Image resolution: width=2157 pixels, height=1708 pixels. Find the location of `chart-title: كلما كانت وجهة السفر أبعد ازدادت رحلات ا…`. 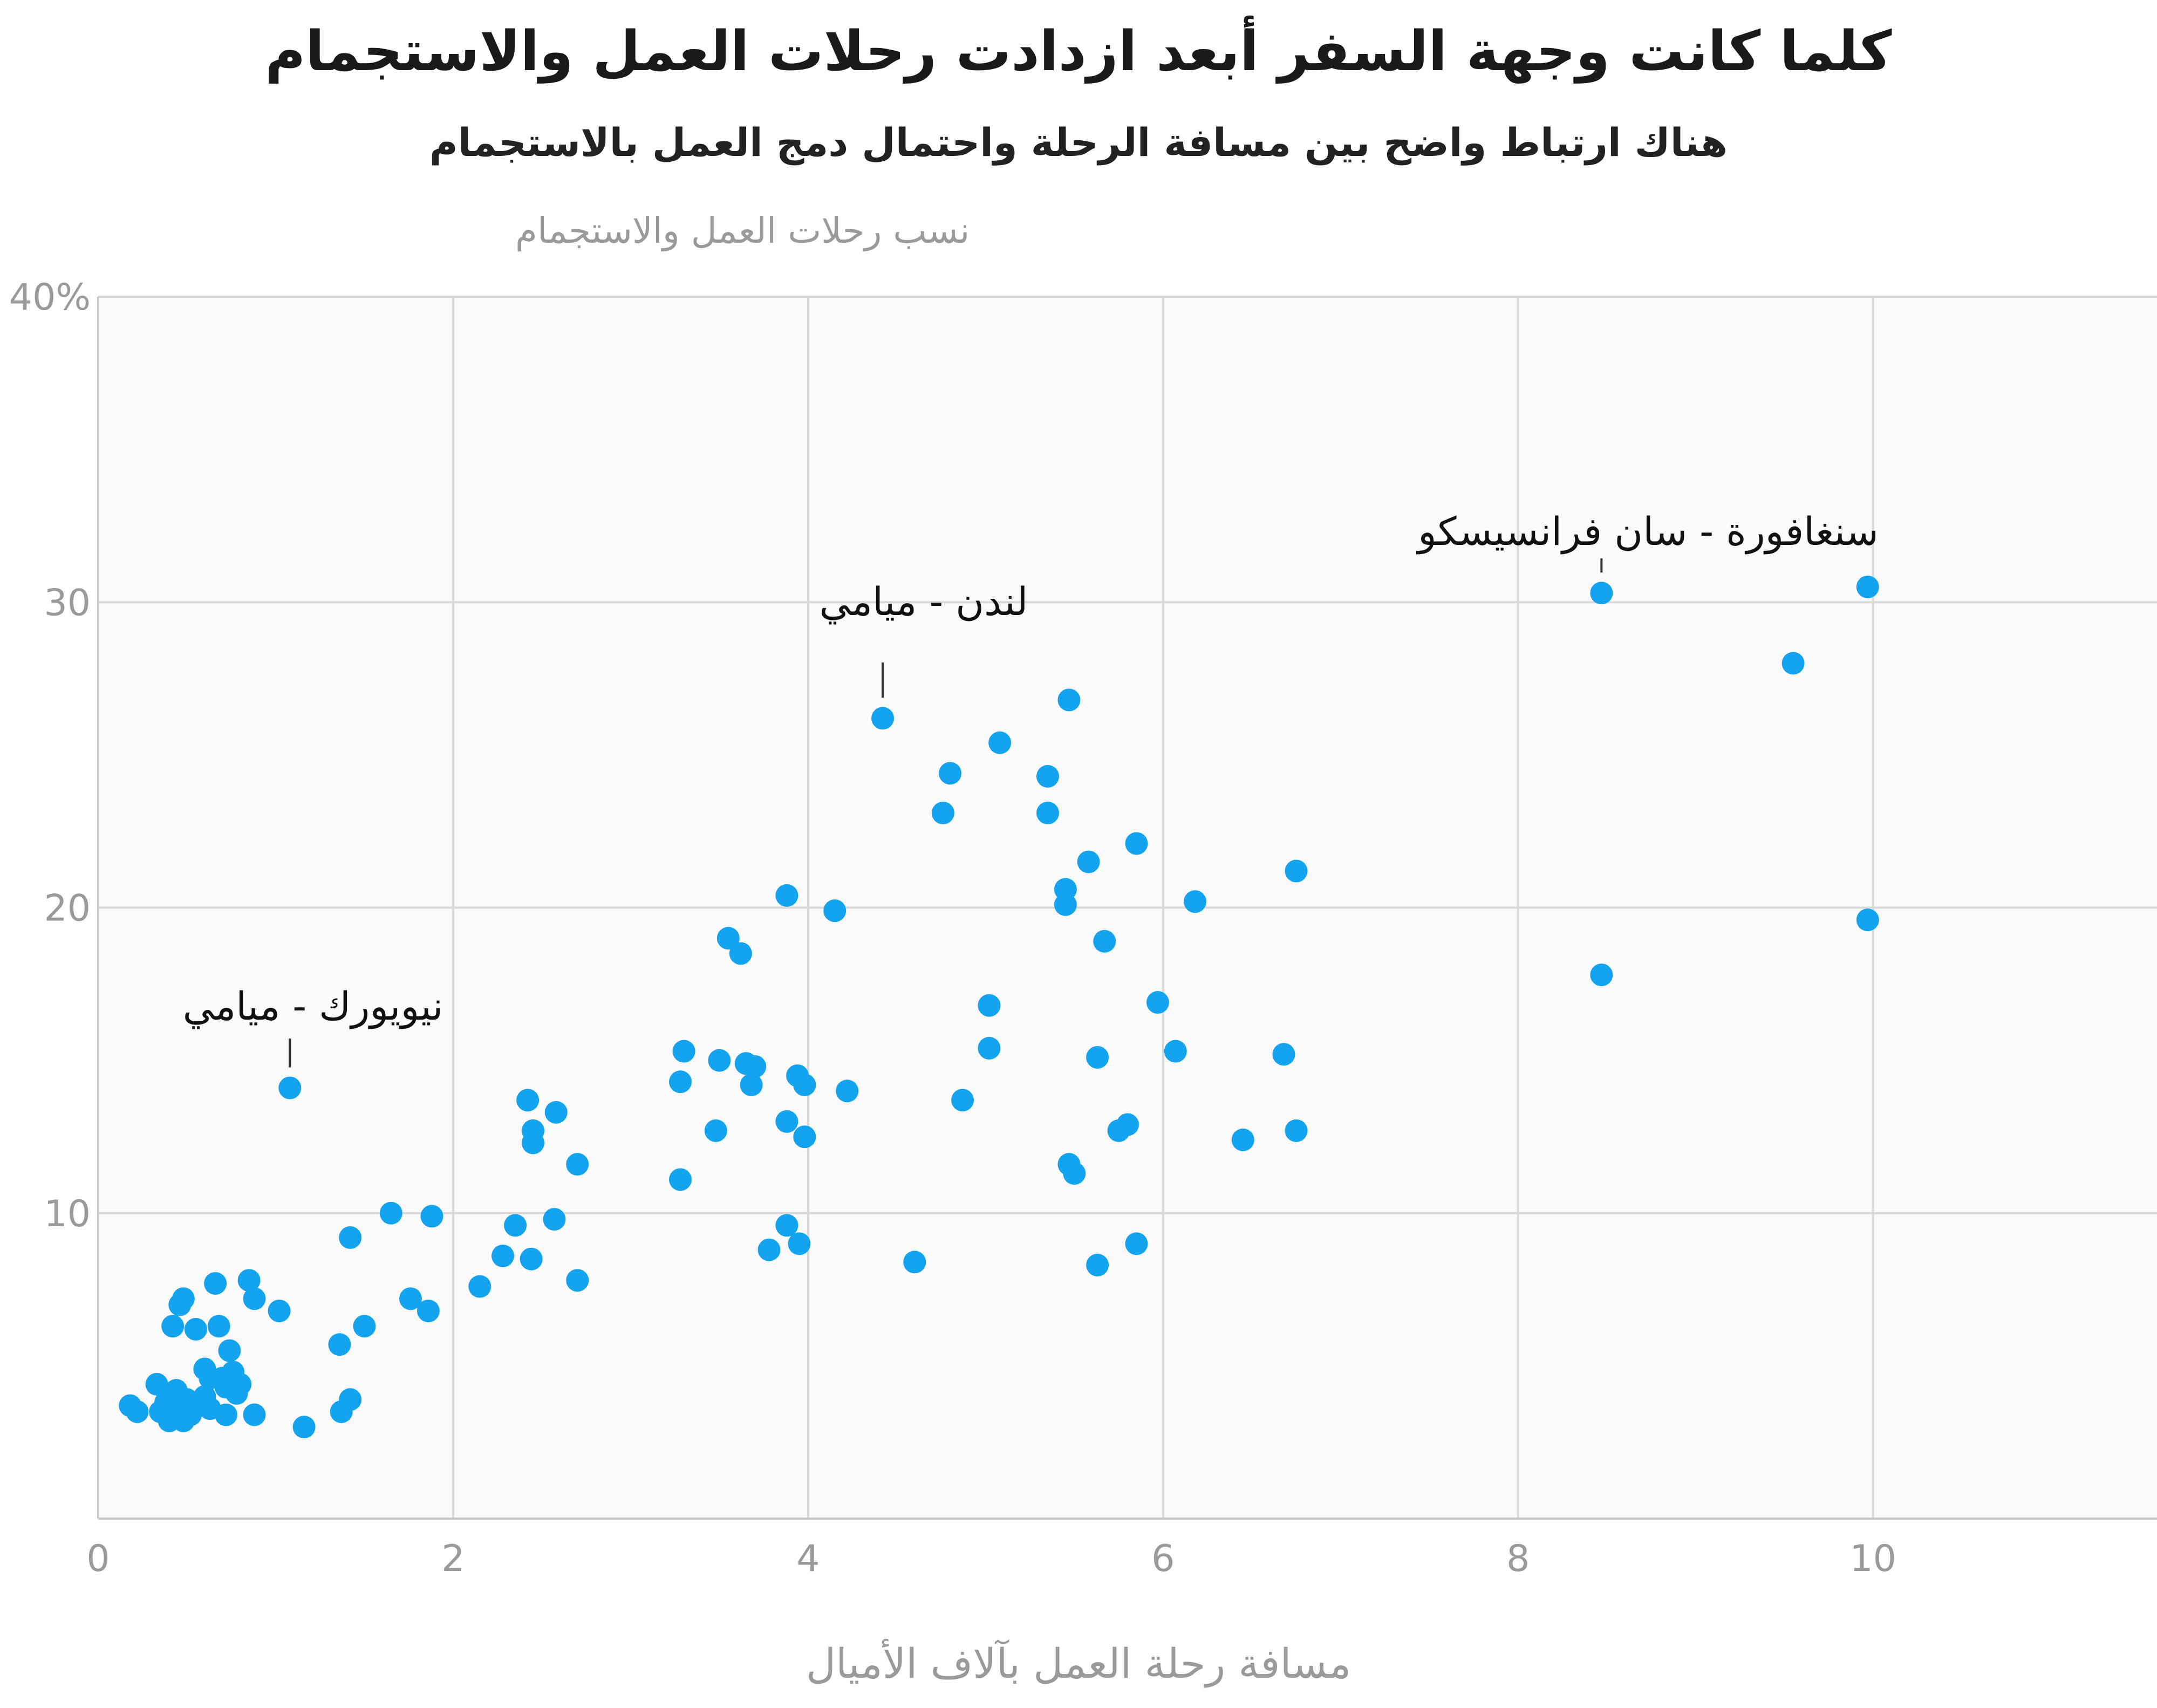

chart-title: كلما كانت وجهة السفر أبعد ازدادت رحلات ا… is located at coordinates (1078, 51).